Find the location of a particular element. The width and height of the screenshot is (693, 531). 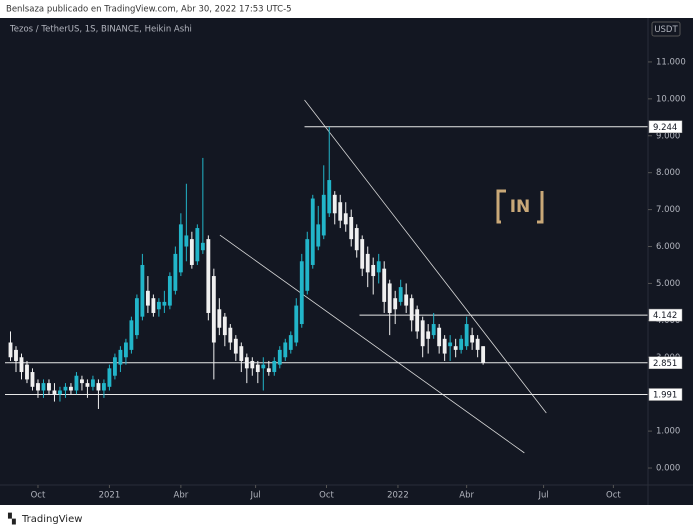

level-label: 1.991 is located at coordinates (665, 396).